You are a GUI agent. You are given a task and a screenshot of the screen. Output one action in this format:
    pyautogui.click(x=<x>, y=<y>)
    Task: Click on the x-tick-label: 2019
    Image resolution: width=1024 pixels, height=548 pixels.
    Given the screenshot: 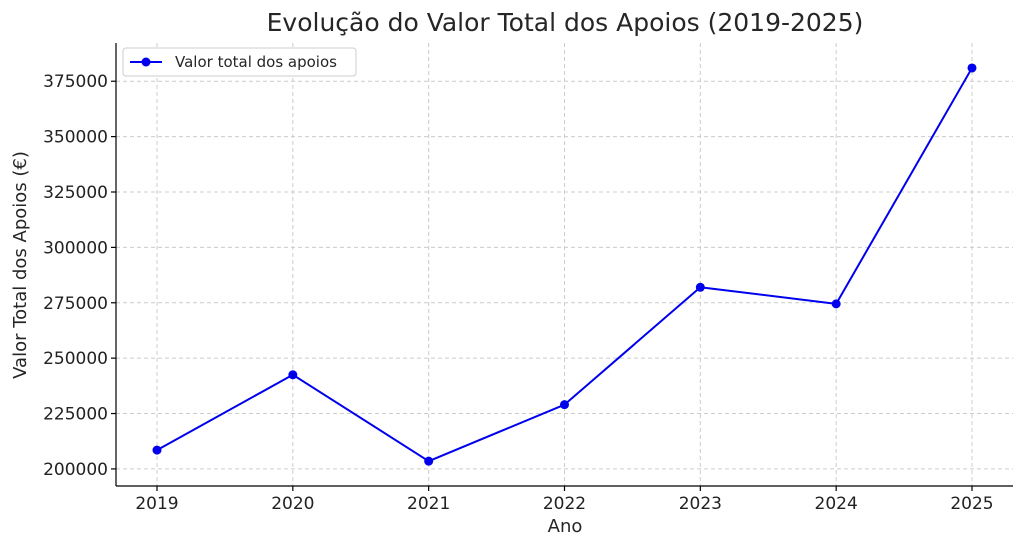 What is the action you would take?
    pyautogui.click(x=156, y=504)
    